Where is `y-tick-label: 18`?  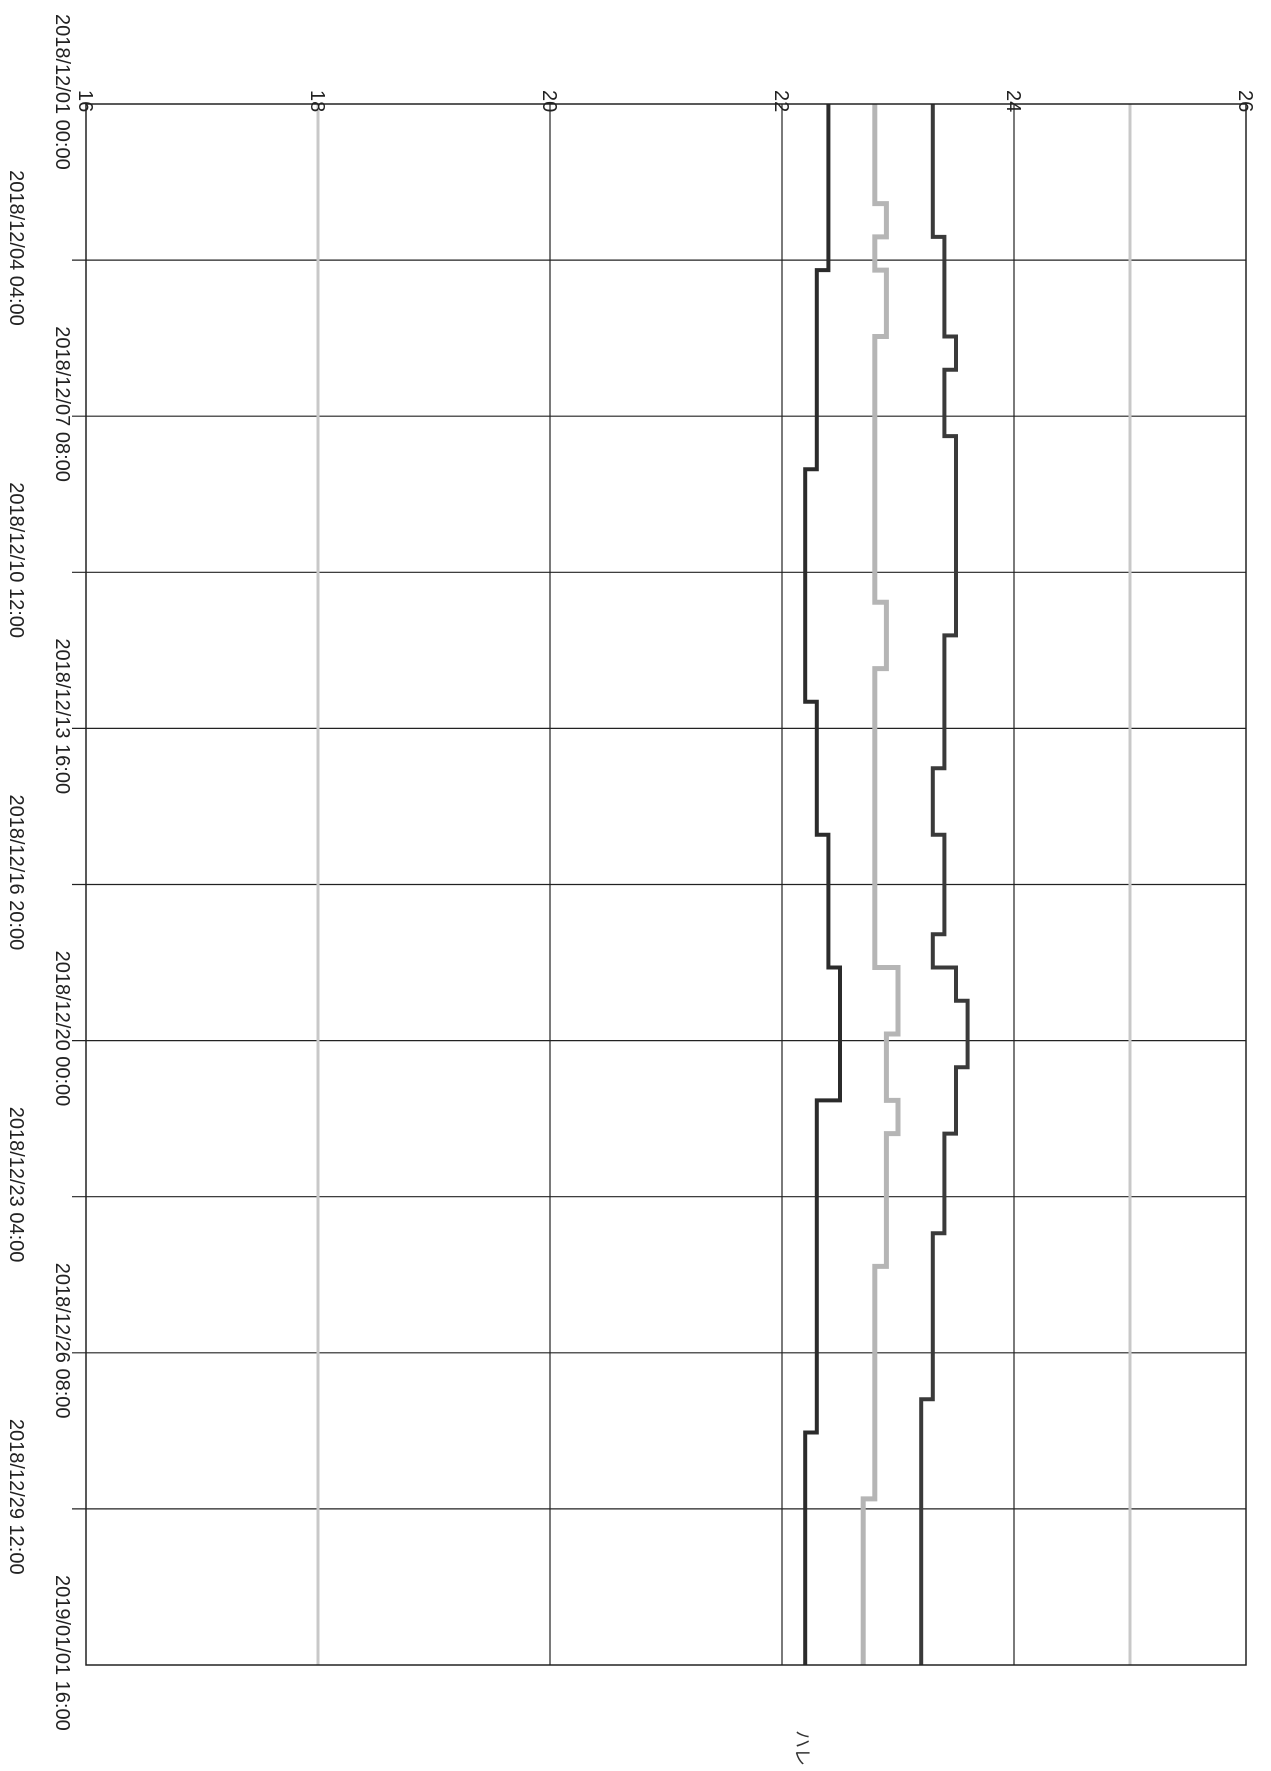 y-tick-label: 18 is located at coordinates (317, 101).